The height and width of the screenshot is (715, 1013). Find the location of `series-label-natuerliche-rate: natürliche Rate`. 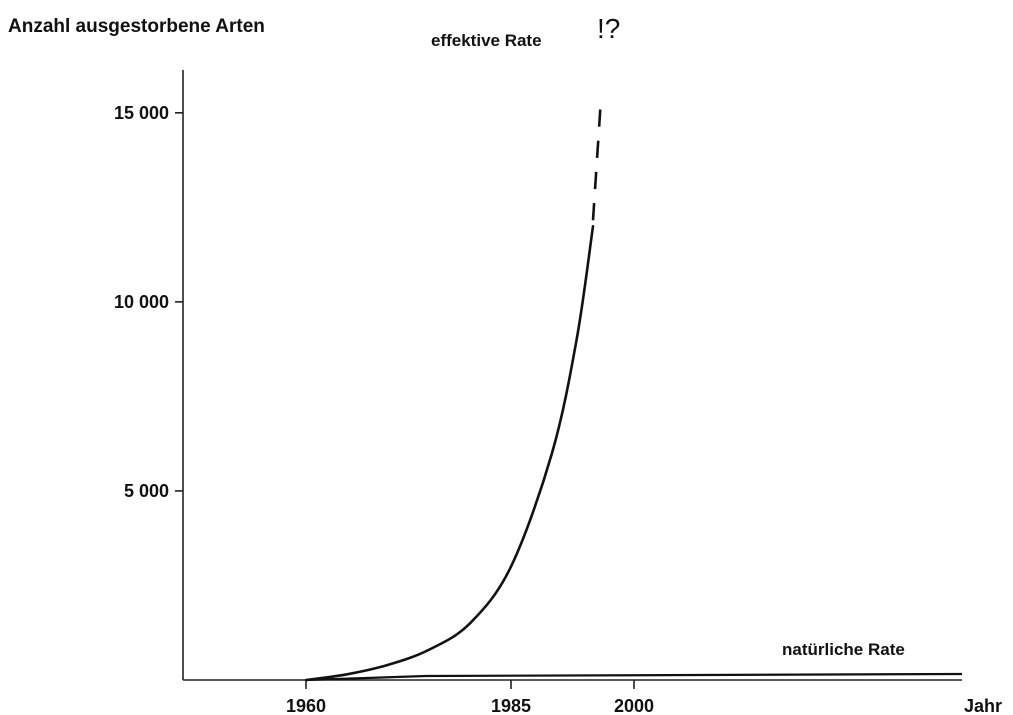

series-label-natuerliche-rate: natürliche Rate is located at coordinates (843, 649).